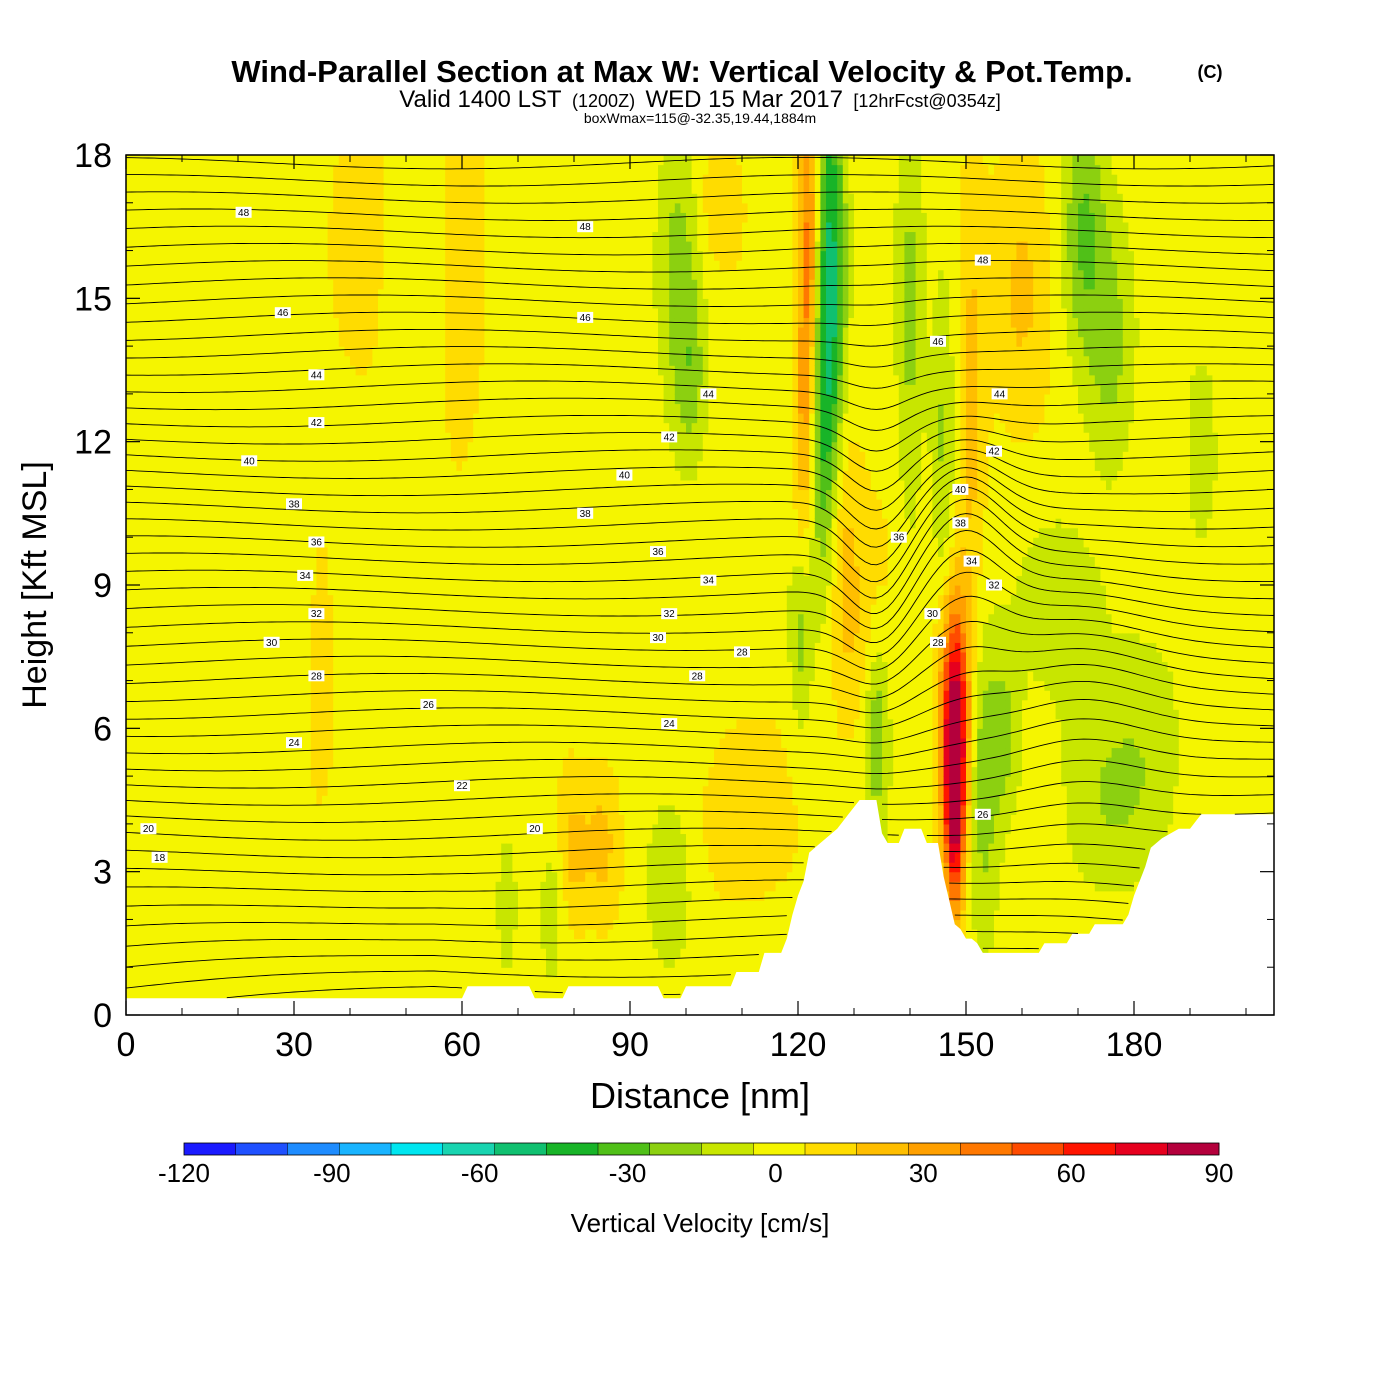  I want to click on w-cell-1923, so click(246, 895).